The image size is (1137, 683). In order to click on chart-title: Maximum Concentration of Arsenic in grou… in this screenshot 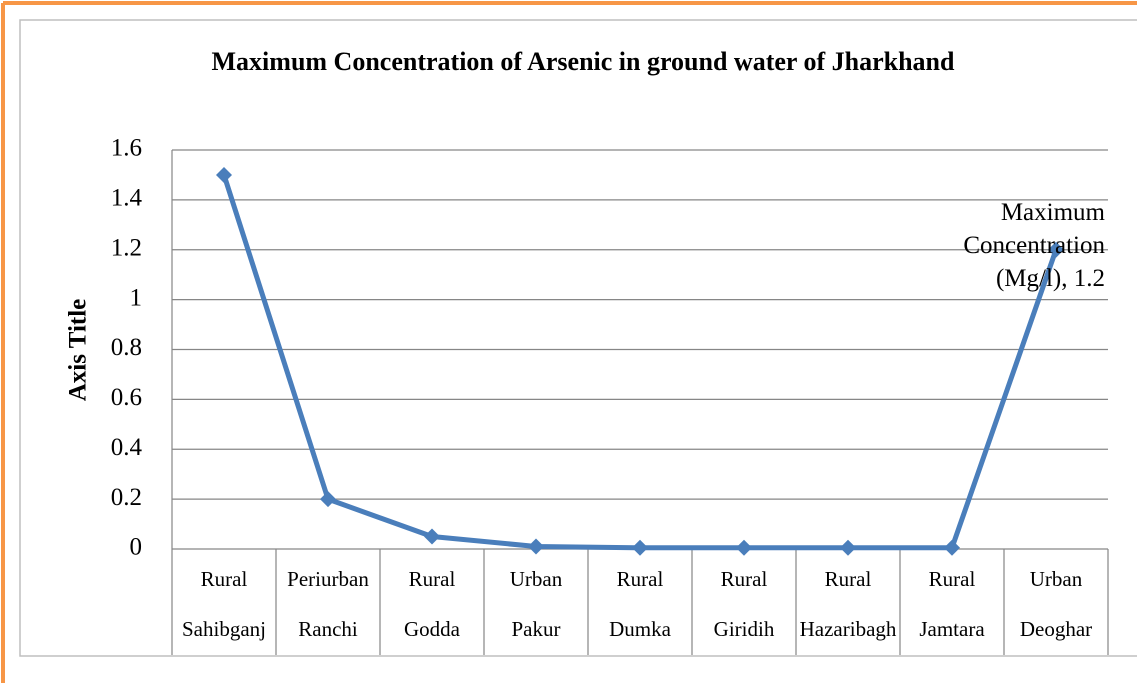, I will do `click(583, 61)`.